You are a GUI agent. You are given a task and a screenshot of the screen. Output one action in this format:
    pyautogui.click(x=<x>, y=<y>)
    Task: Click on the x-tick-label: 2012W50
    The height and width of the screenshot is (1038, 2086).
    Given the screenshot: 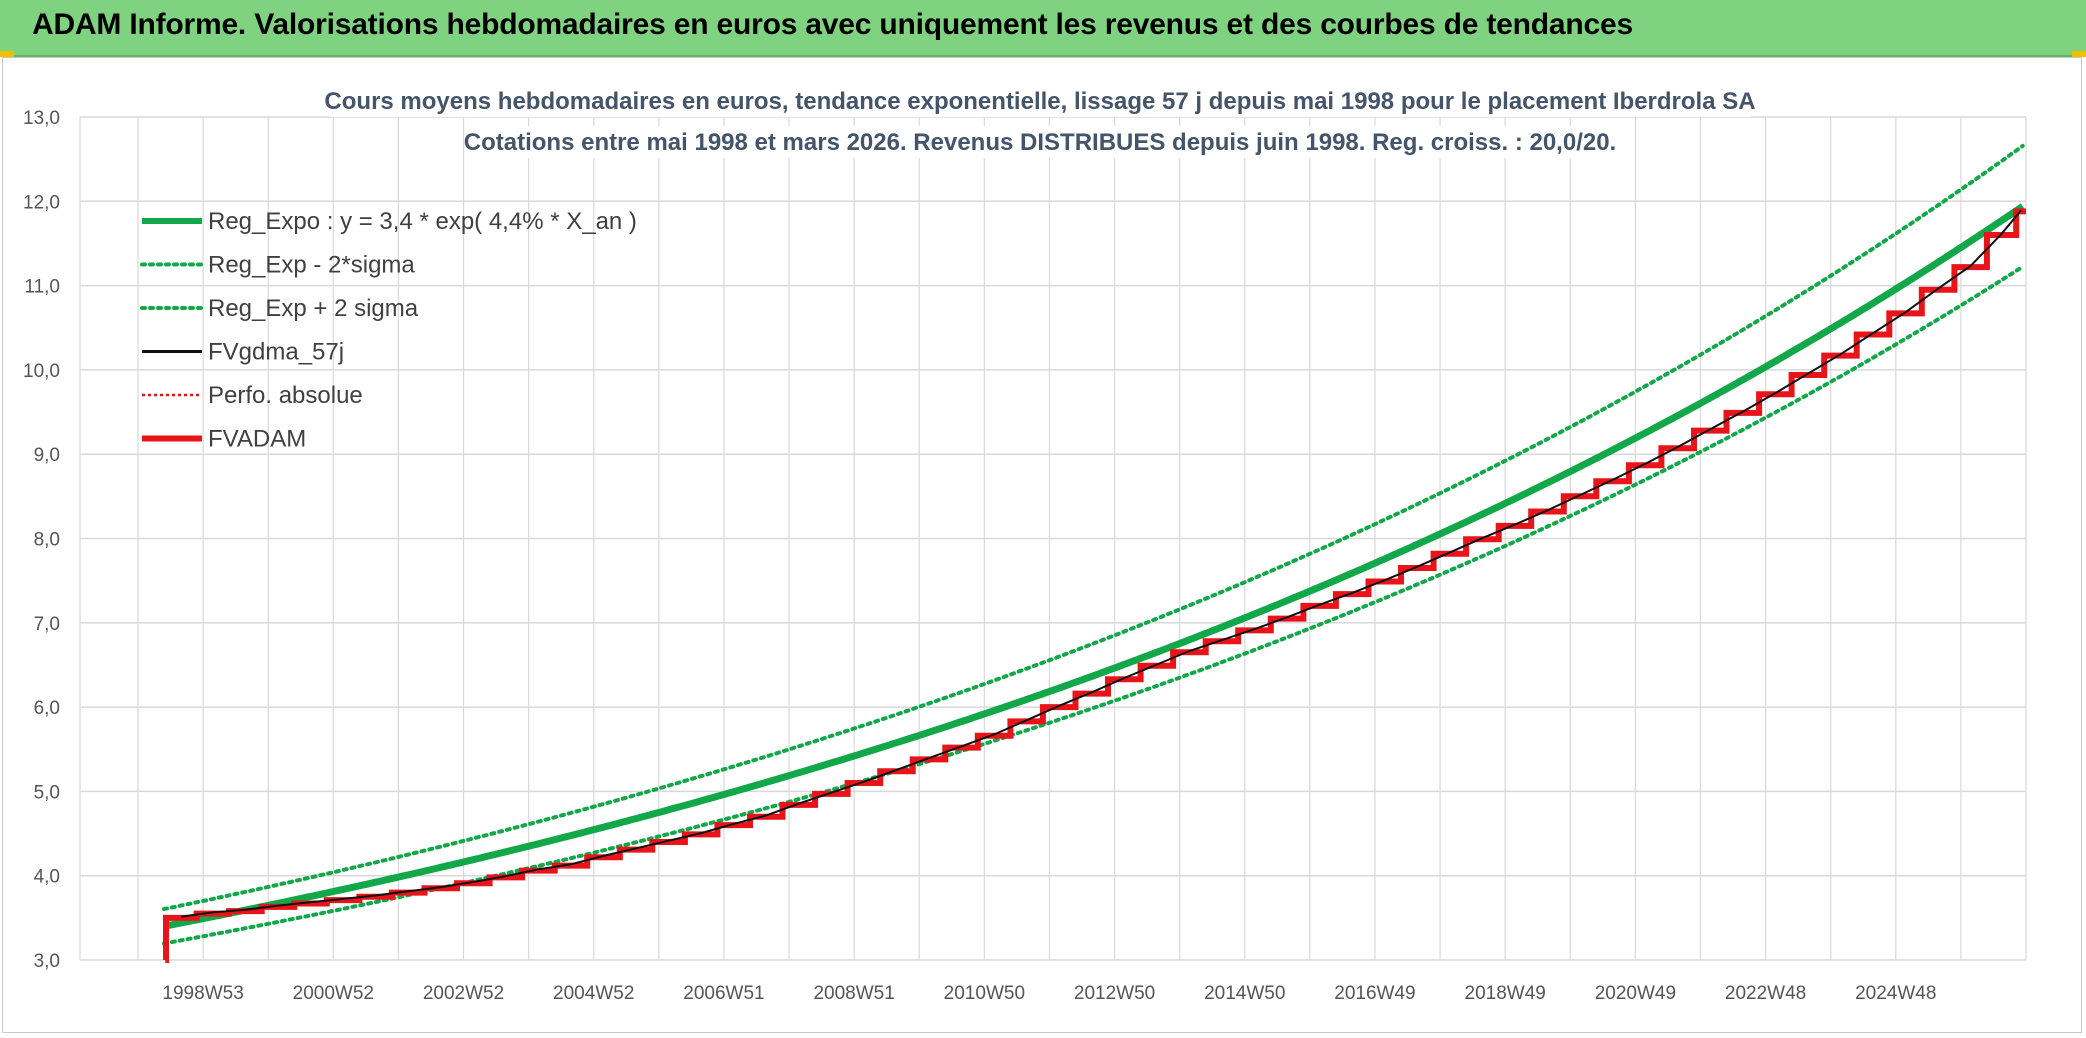 What is the action you would take?
    pyautogui.click(x=1114, y=993)
    